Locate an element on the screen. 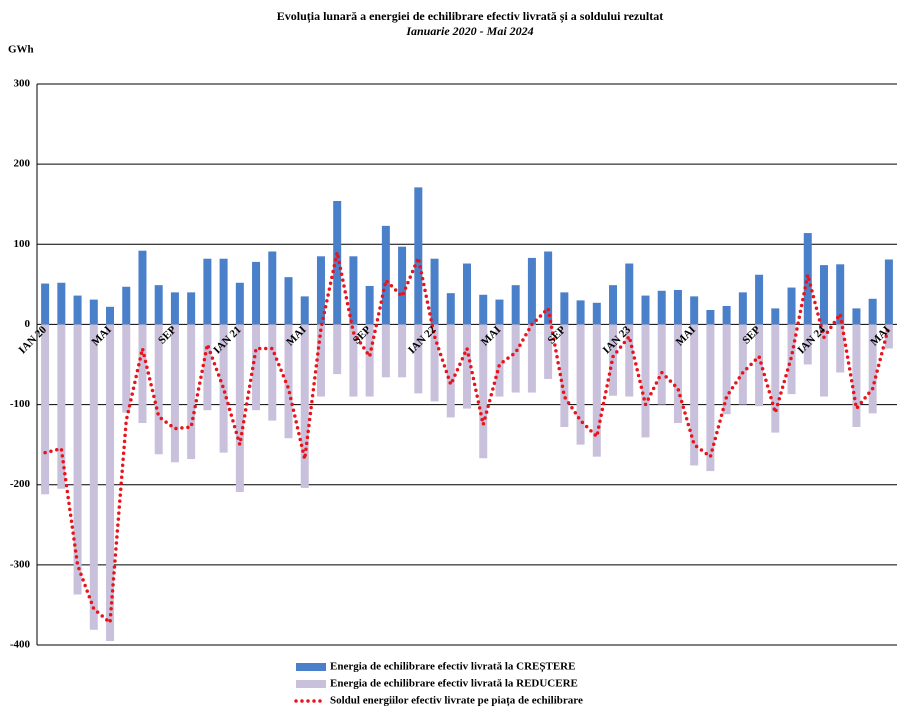 This screenshot has width=897, height=717. y-tick-label: 0 is located at coordinates (28, 324).